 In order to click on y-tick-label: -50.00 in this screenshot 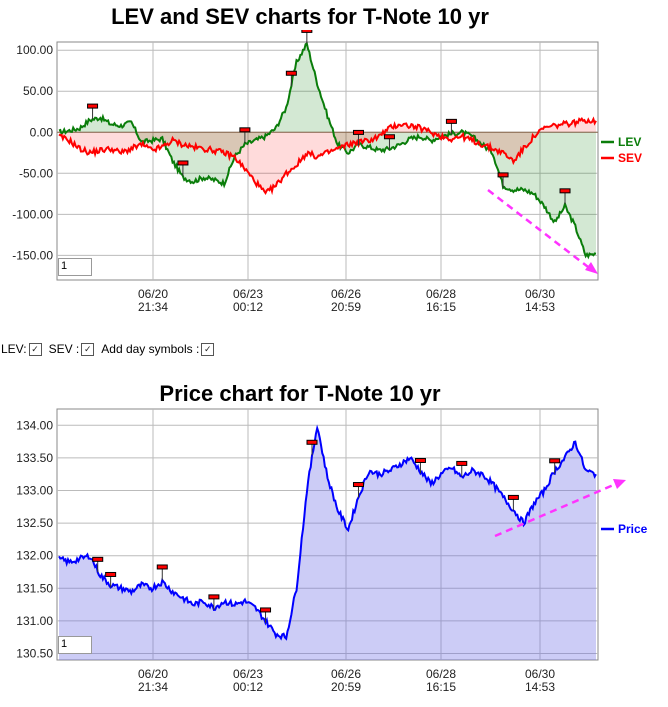, I will do `click(36, 173)`.